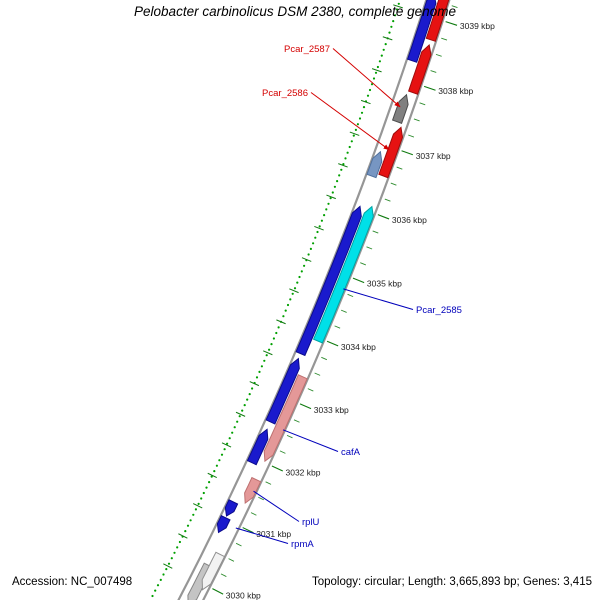 This screenshot has width=600, height=600. I want to click on gene-arrow-rpmA, so click(223, 524).